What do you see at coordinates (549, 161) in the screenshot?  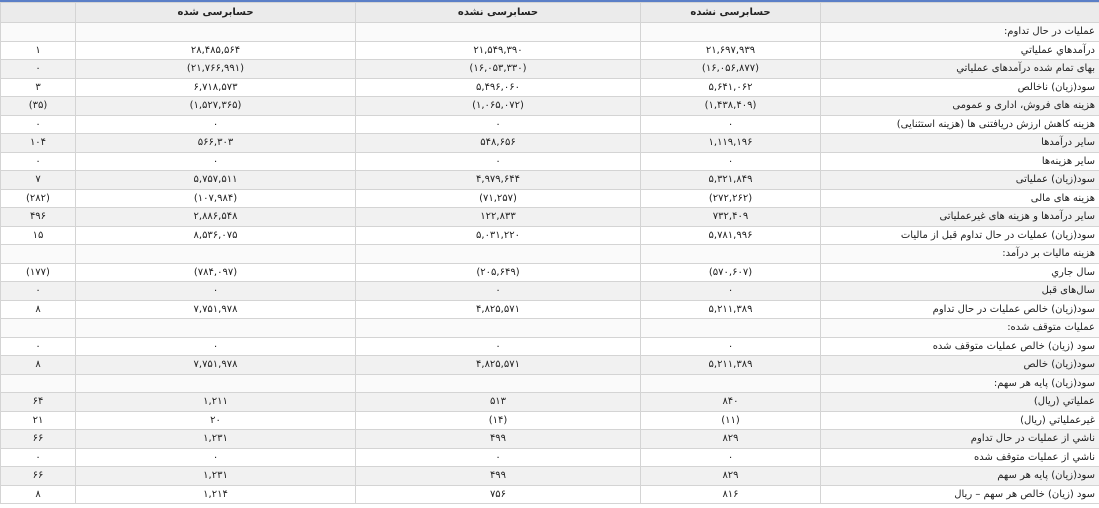 I see `table-row: سایر هزینه‌ها ۰ ۰ ۰ ۰` at bounding box center [549, 161].